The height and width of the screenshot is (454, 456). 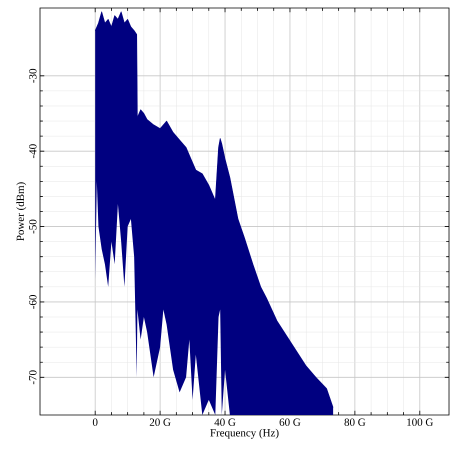 I want to click on y-tick-label: -50, so click(x=32, y=227).